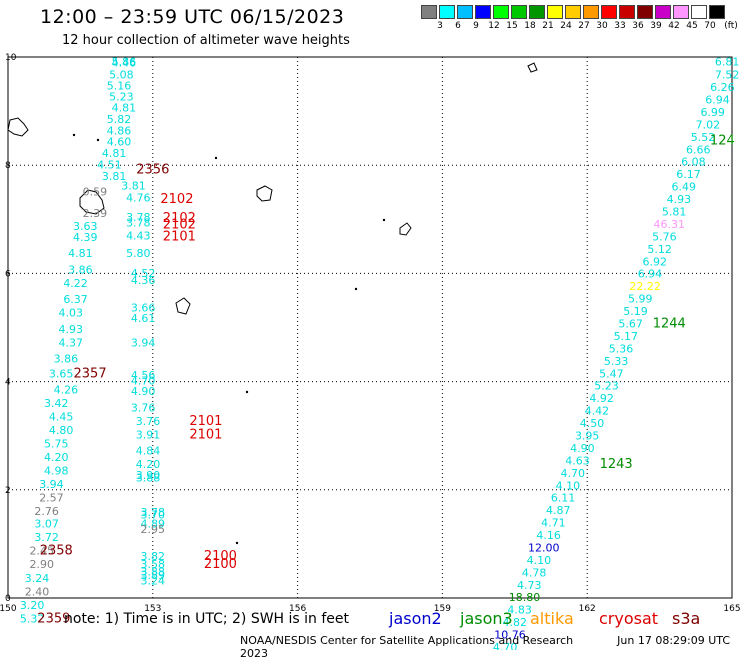 This screenshot has height=660, width=740. I want to click on wave-height-value: 46.31, so click(670, 224).